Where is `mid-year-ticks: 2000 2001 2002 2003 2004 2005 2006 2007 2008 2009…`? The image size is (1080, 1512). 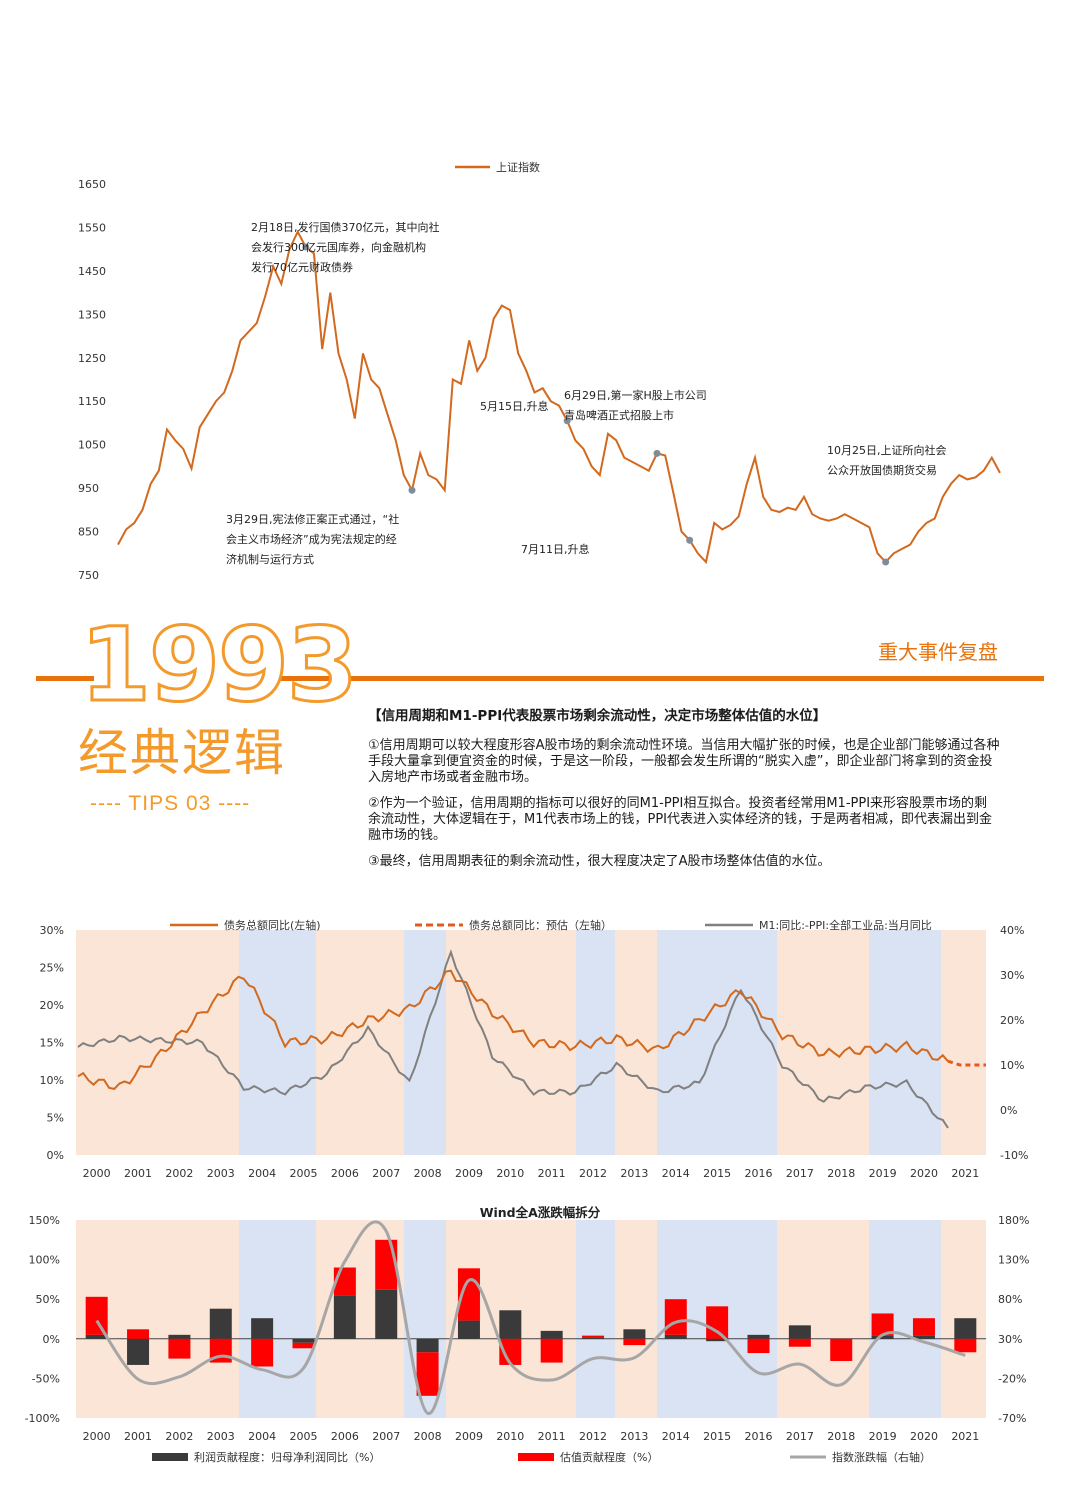
mid-year-ticks: 2000 2001 2002 2003 2004 2005 2006 2007 2008 2009… is located at coordinates (531, 1173).